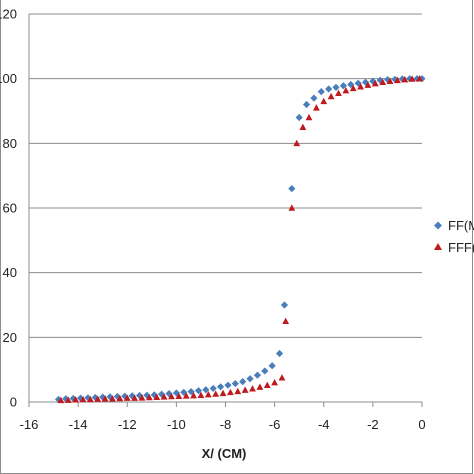 Image resolution: width=474 pixels, height=474 pixels. What do you see at coordinates (8, 78) in the screenshot?
I see `y-tick-label-5: 100` at bounding box center [8, 78].